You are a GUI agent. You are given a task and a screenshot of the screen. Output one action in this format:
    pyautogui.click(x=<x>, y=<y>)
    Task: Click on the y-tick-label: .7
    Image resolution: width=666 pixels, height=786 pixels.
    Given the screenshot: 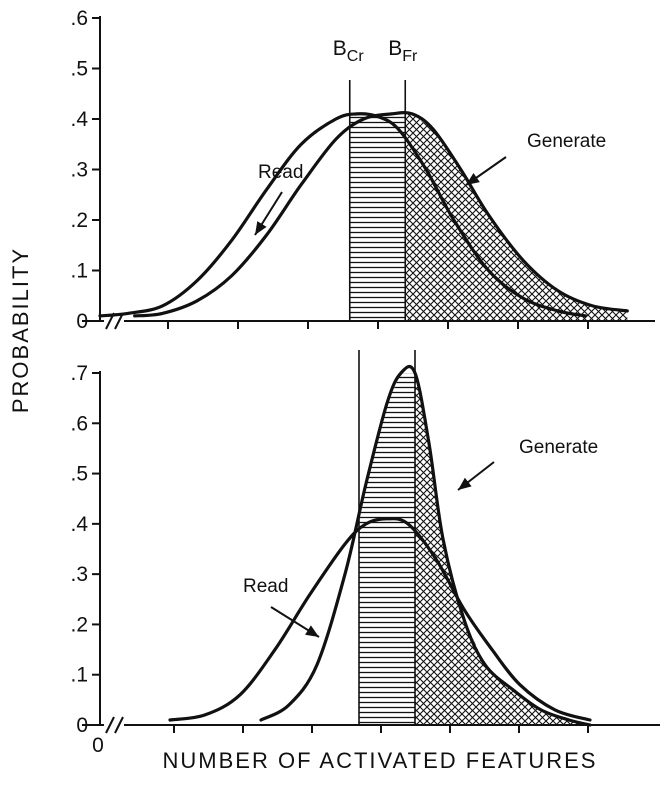 What is the action you would take?
    pyautogui.click(x=79, y=373)
    